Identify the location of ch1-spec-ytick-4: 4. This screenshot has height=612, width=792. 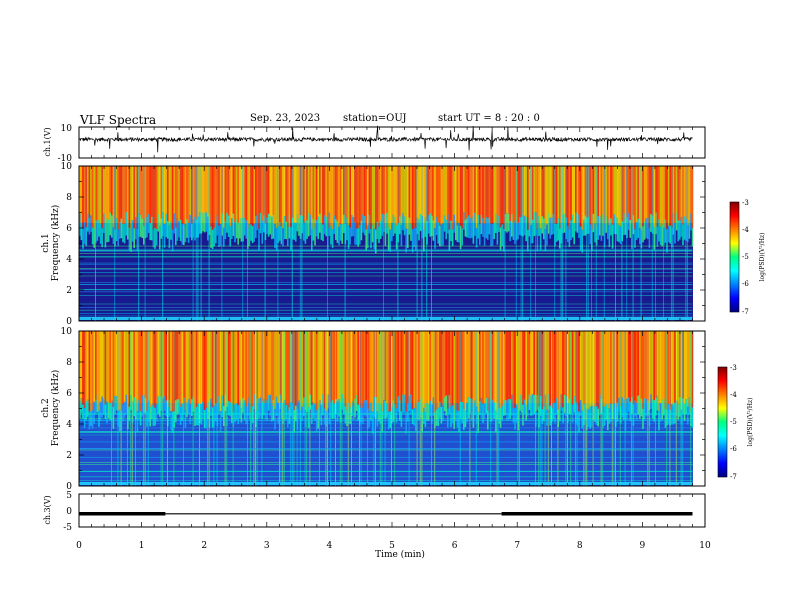
(69, 260).